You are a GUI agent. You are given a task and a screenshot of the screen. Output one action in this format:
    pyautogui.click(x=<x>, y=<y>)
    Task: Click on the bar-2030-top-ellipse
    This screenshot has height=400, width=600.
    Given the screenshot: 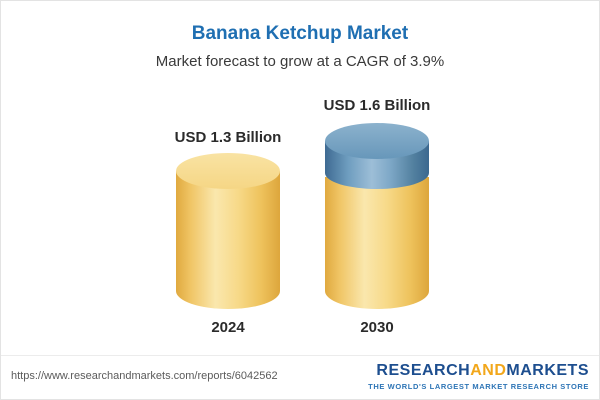 What is the action you would take?
    pyautogui.click(x=377, y=141)
    